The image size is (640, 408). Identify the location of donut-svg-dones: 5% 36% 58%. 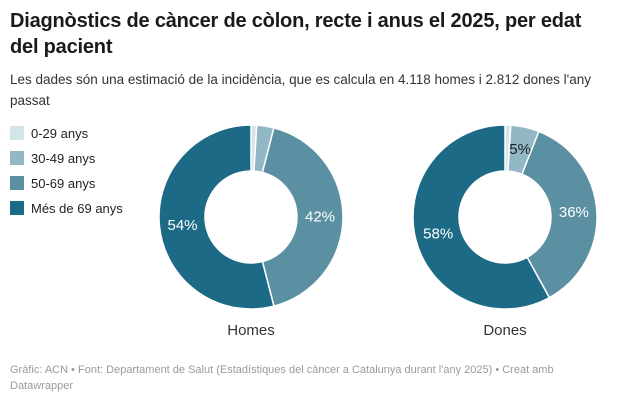
(505, 216).